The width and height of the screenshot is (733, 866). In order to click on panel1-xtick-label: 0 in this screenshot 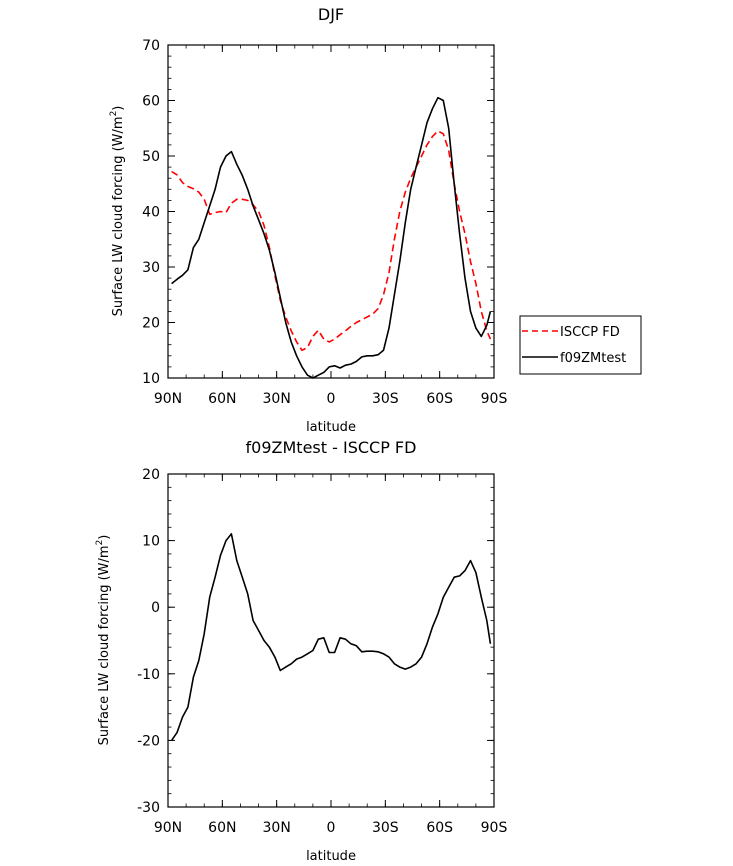, I will do `click(331, 399)`.